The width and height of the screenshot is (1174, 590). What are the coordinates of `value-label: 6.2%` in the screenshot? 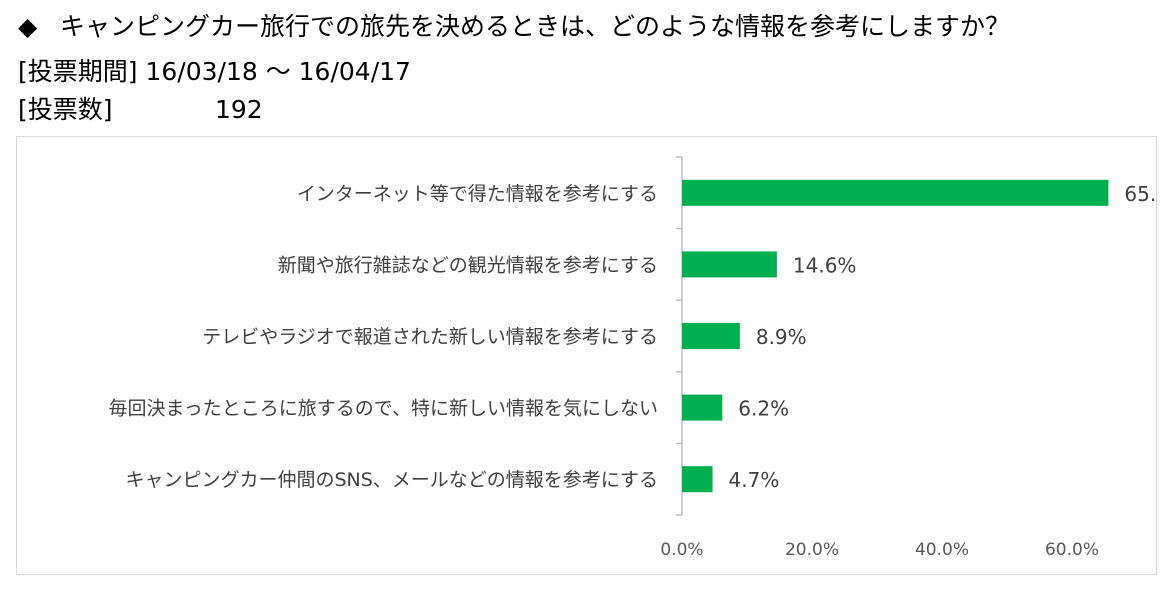 It's located at (763, 409).